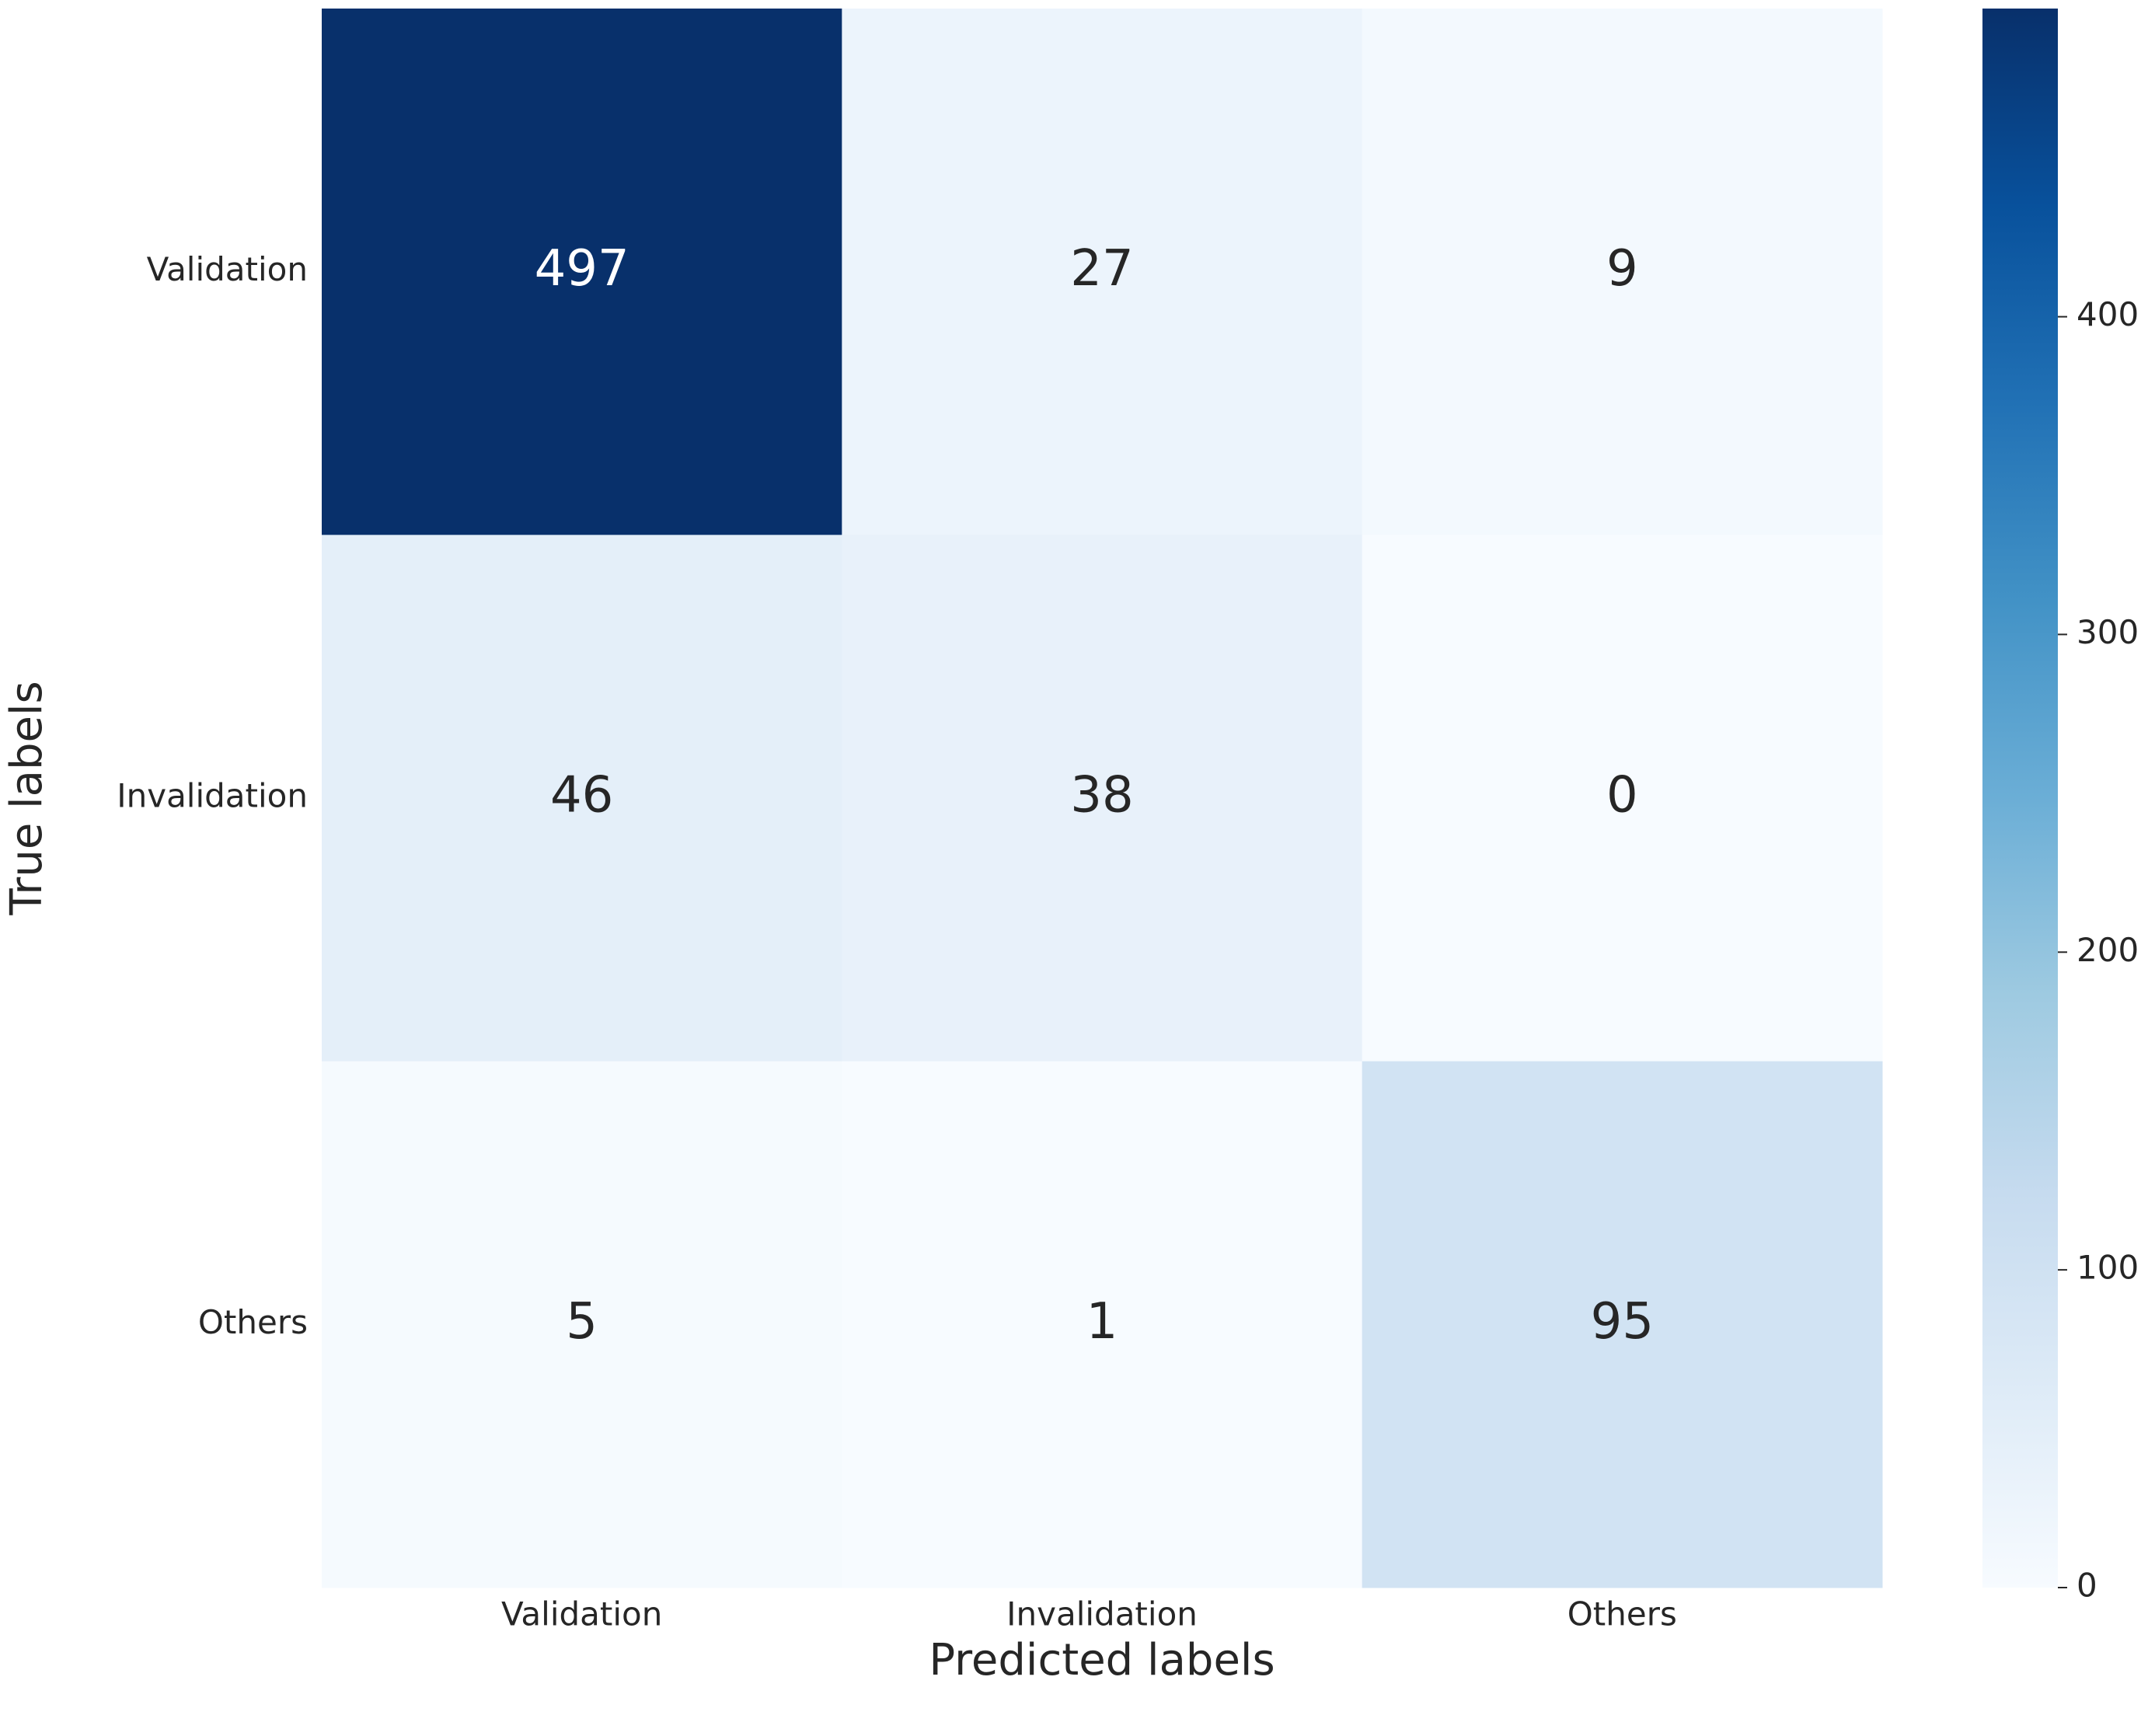 This screenshot has height=1736, width=2148. What do you see at coordinates (227, 269) in the screenshot?
I see `y-tick-label: Validation` at bounding box center [227, 269].